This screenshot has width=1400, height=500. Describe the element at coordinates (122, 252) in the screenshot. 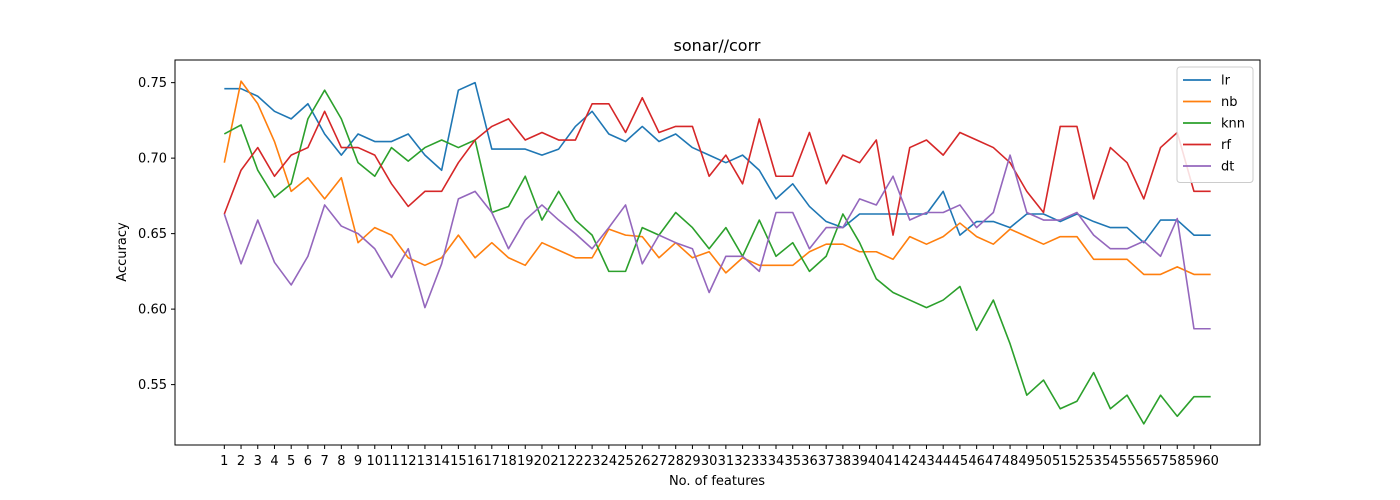

I see `y-axis-label: Accuracy` at that location.